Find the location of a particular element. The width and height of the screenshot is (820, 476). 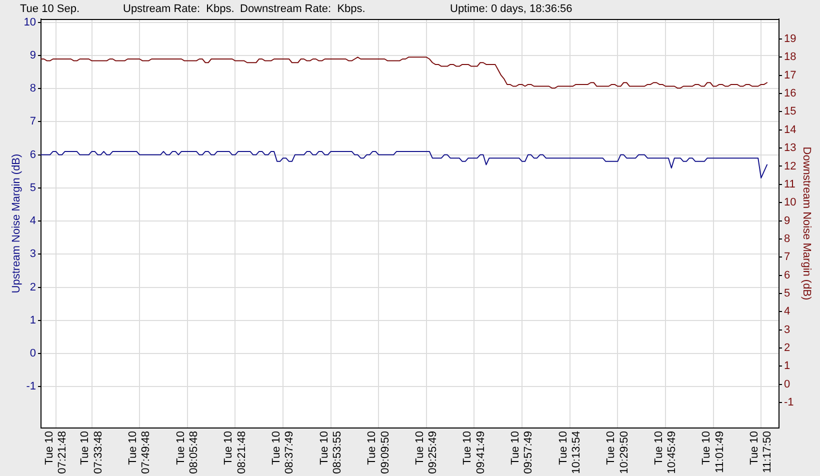

x-tick-label: Tue 10 09:25:49 is located at coordinates (427, 452).